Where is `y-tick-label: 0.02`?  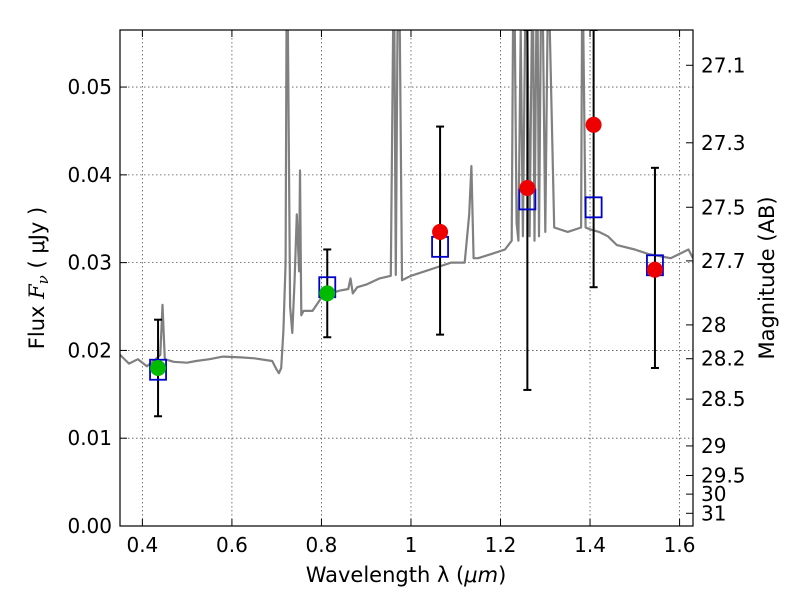 y-tick-label: 0.02 is located at coordinates (89, 350).